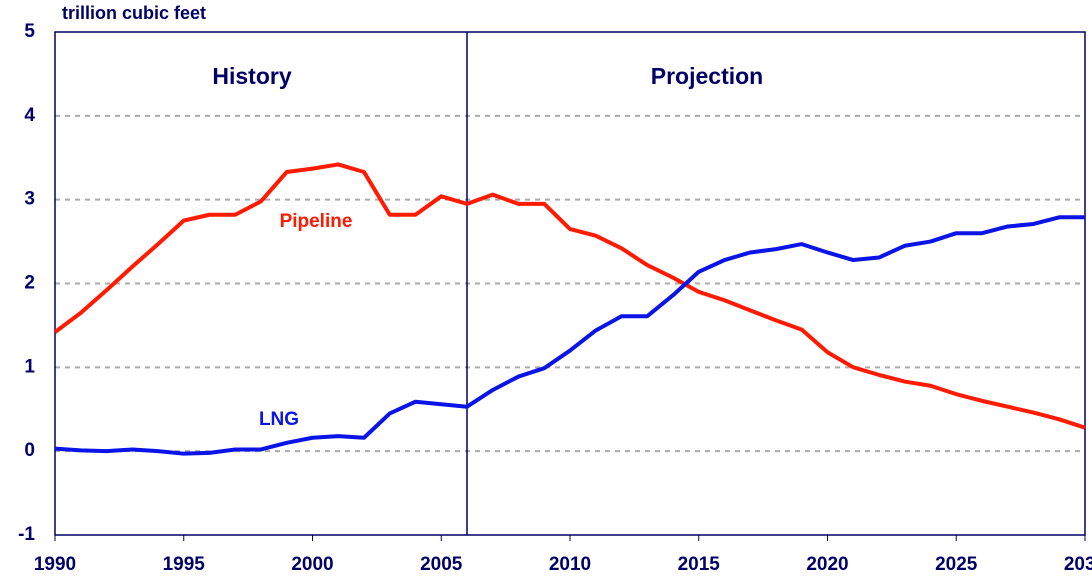  What do you see at coordinates (570, 564) in the screenshot?
I see `x-tick-label: 2010` at bounding box center [570, 564].